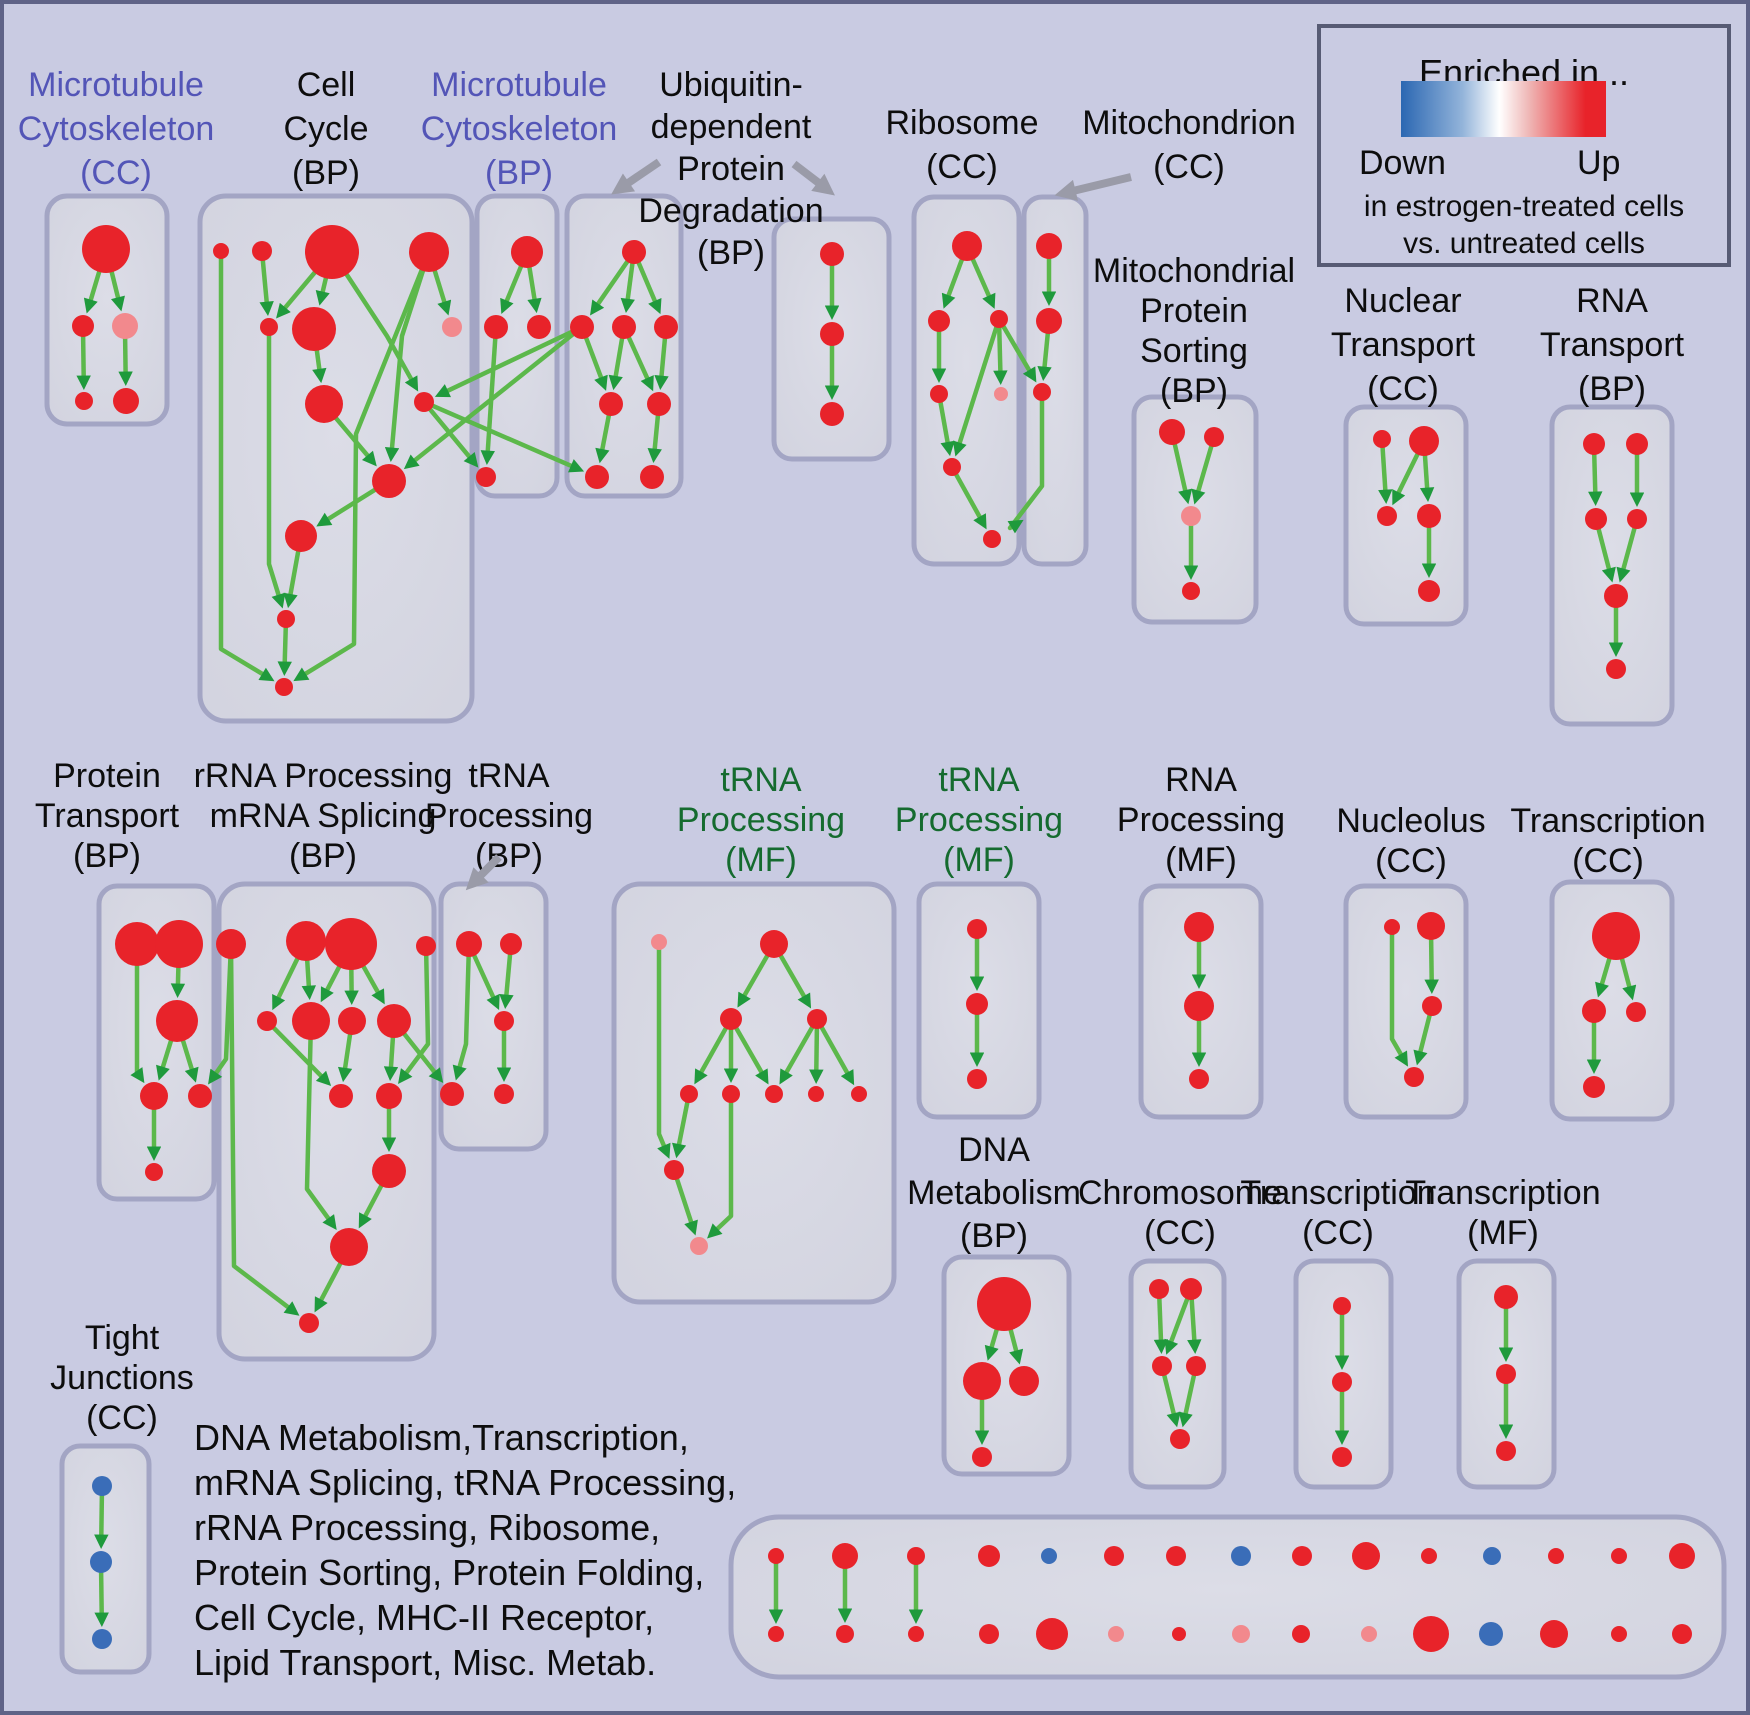 This screenshot has width=1750, height=1715. I want to click on label-line: tRNA, so click(761, 780).